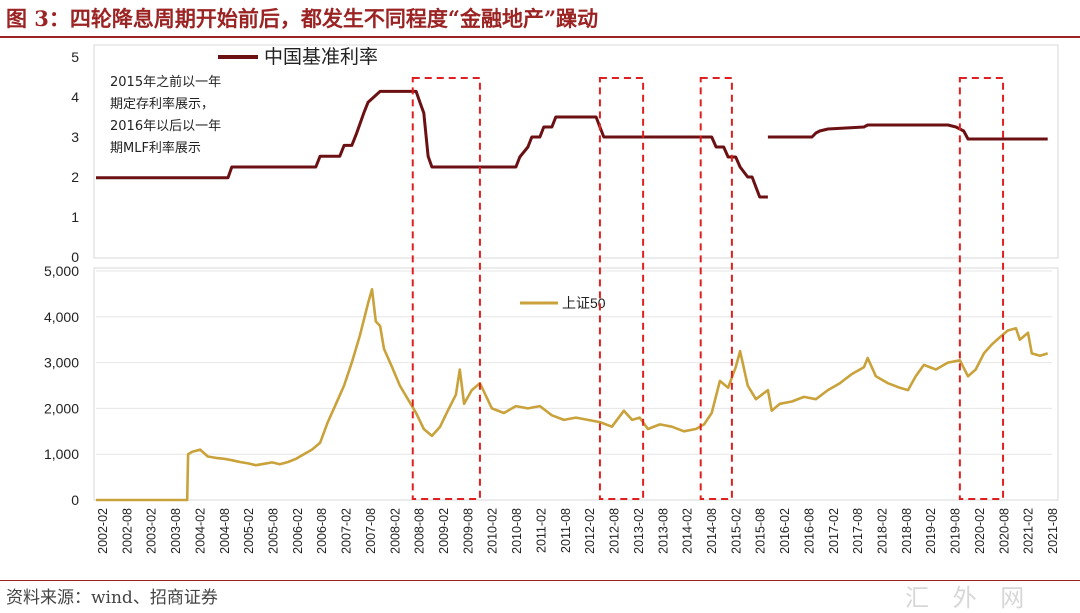  I want to click on rate-y-tick-label: 2, so click(75, 177).